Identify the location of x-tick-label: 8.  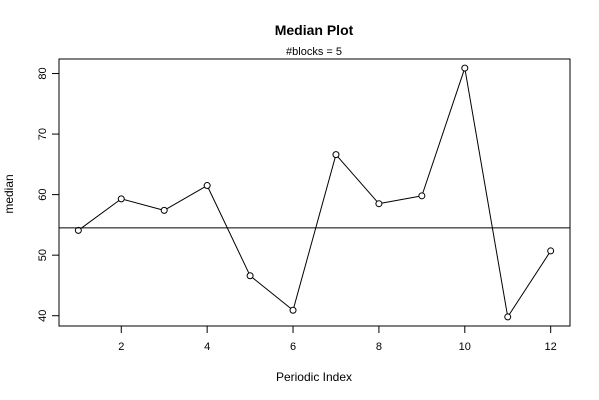
(379, 347).